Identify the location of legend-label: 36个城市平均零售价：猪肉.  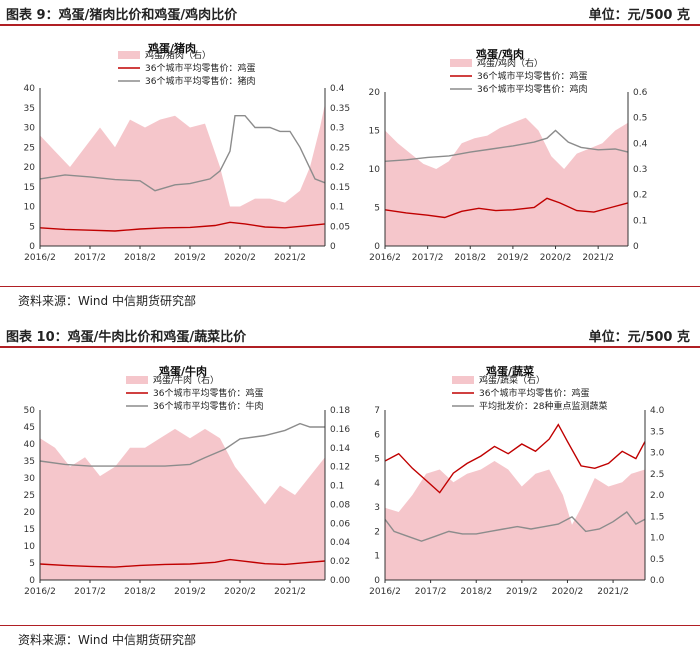
(200, 81).